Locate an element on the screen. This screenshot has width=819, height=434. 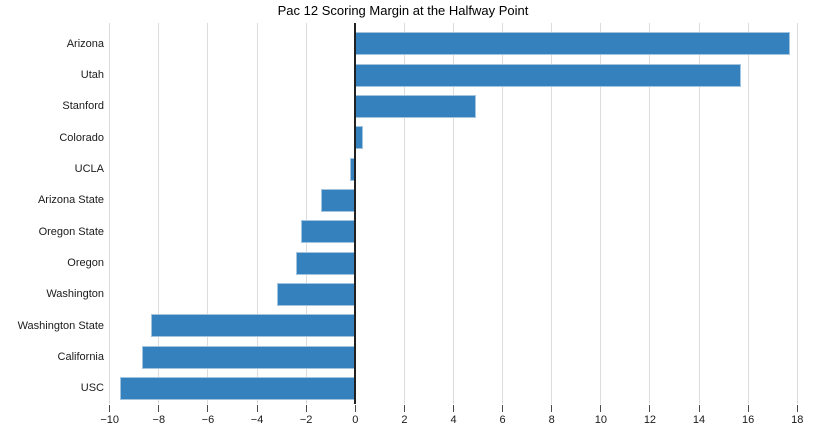
x-axis-tick-label: 16 is located at coordinates (748, 420).